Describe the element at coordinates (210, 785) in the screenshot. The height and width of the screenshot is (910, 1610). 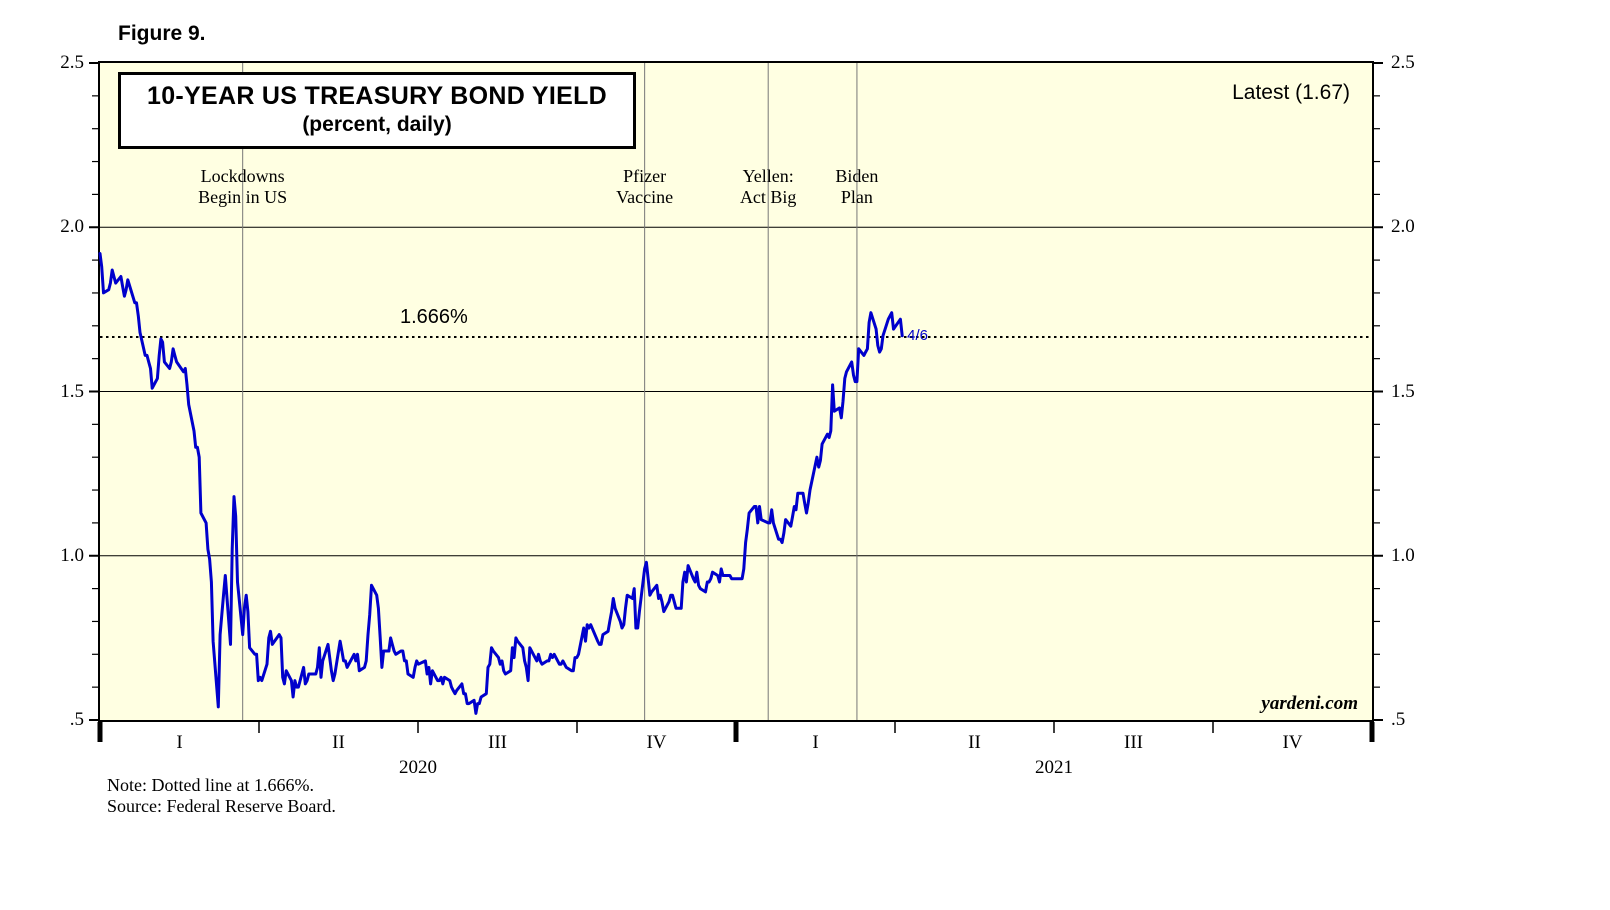
I see `note-text: Note: Dotted line at 1.666%.` at that location.